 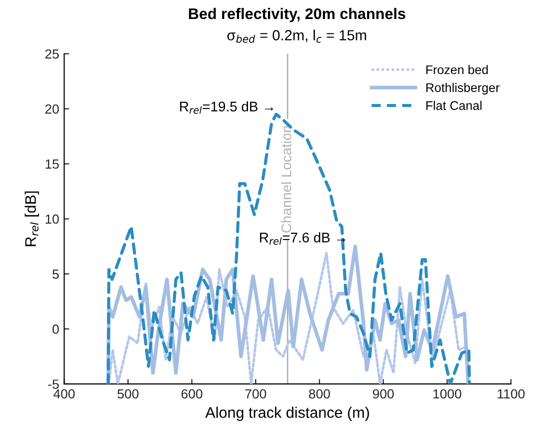 I want to click on legend-label: Flat Canal, so click(x=454, y=105).